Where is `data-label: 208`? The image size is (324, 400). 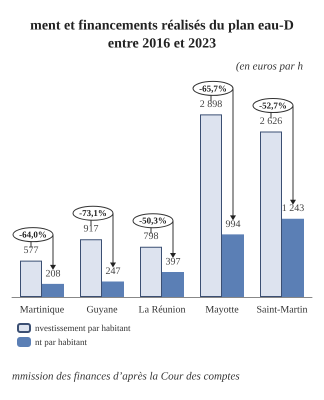
data-label: 208 is located at coordinates (53, 274).